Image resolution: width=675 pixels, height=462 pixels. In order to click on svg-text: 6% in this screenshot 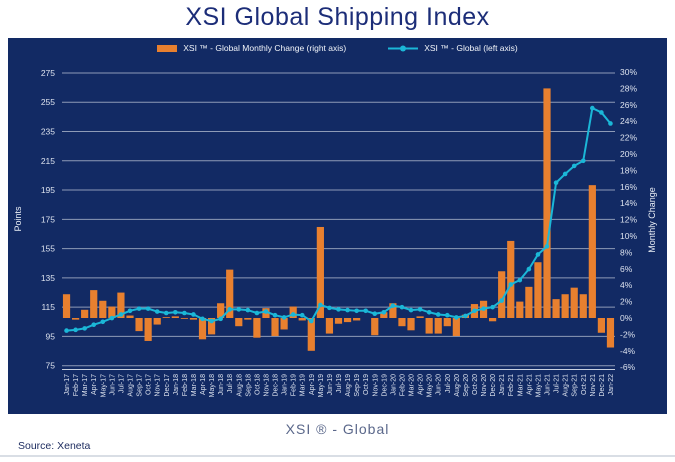, I will do `click(626, 269)`.